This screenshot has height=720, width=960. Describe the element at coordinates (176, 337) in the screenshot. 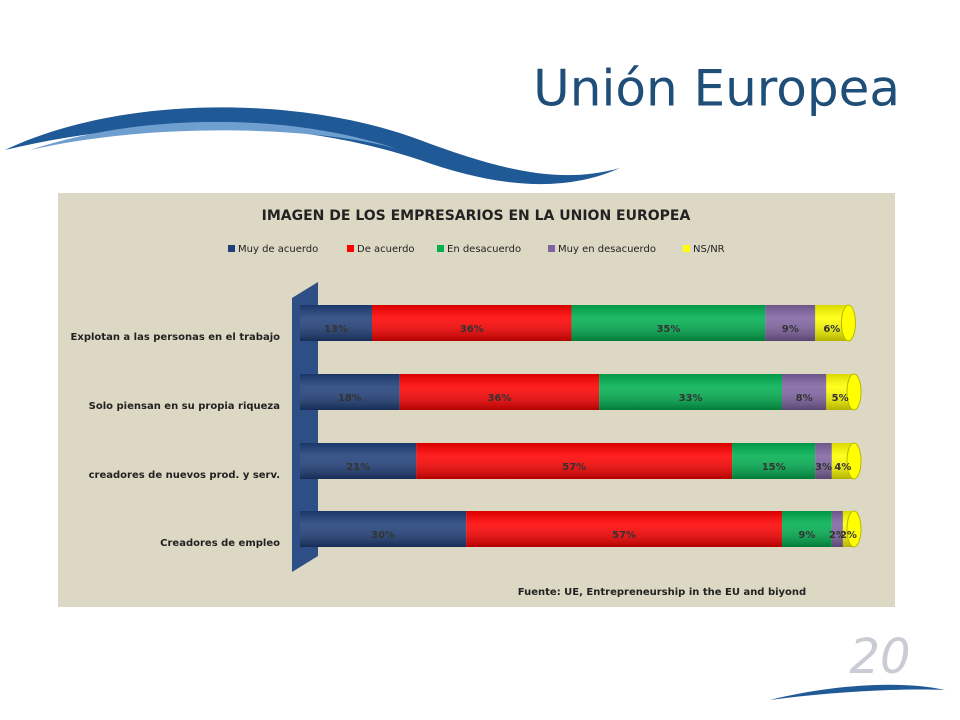

I see `category-label: Explotan a las personas en el trabajo` at that location.